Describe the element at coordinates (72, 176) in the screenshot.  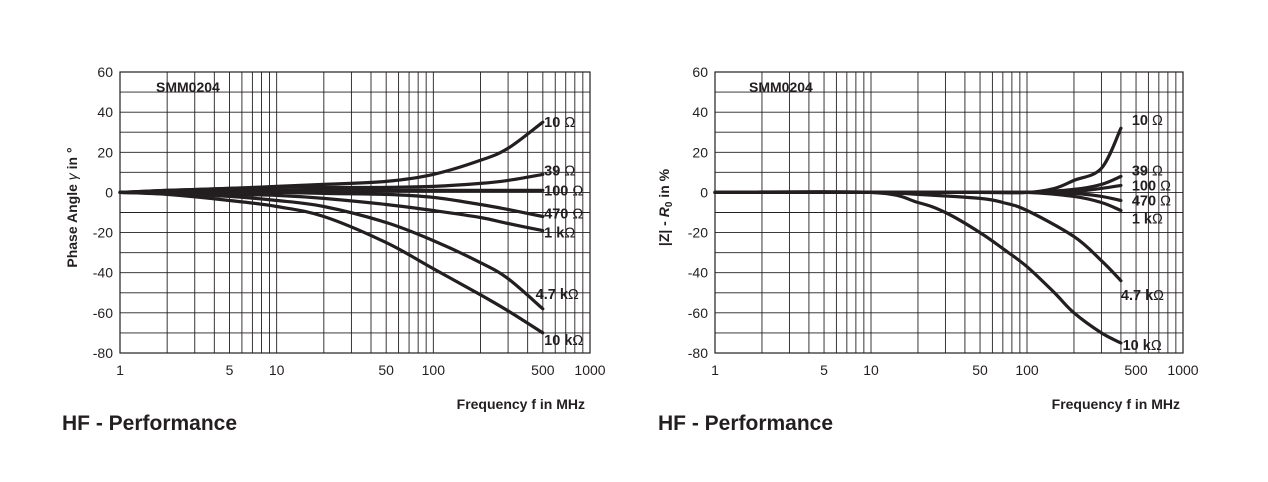
I see `gamma-symbol: γ` at that location.